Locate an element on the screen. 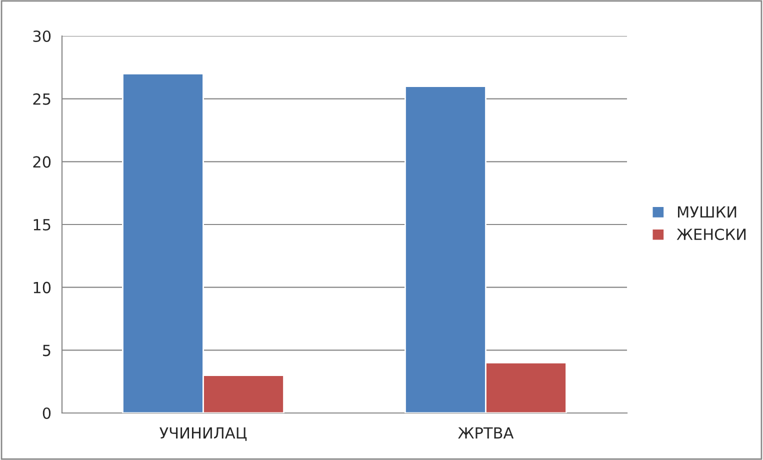 The image size is (763, 460). y-tick-label: 0 is located at coordinates (46, 413).